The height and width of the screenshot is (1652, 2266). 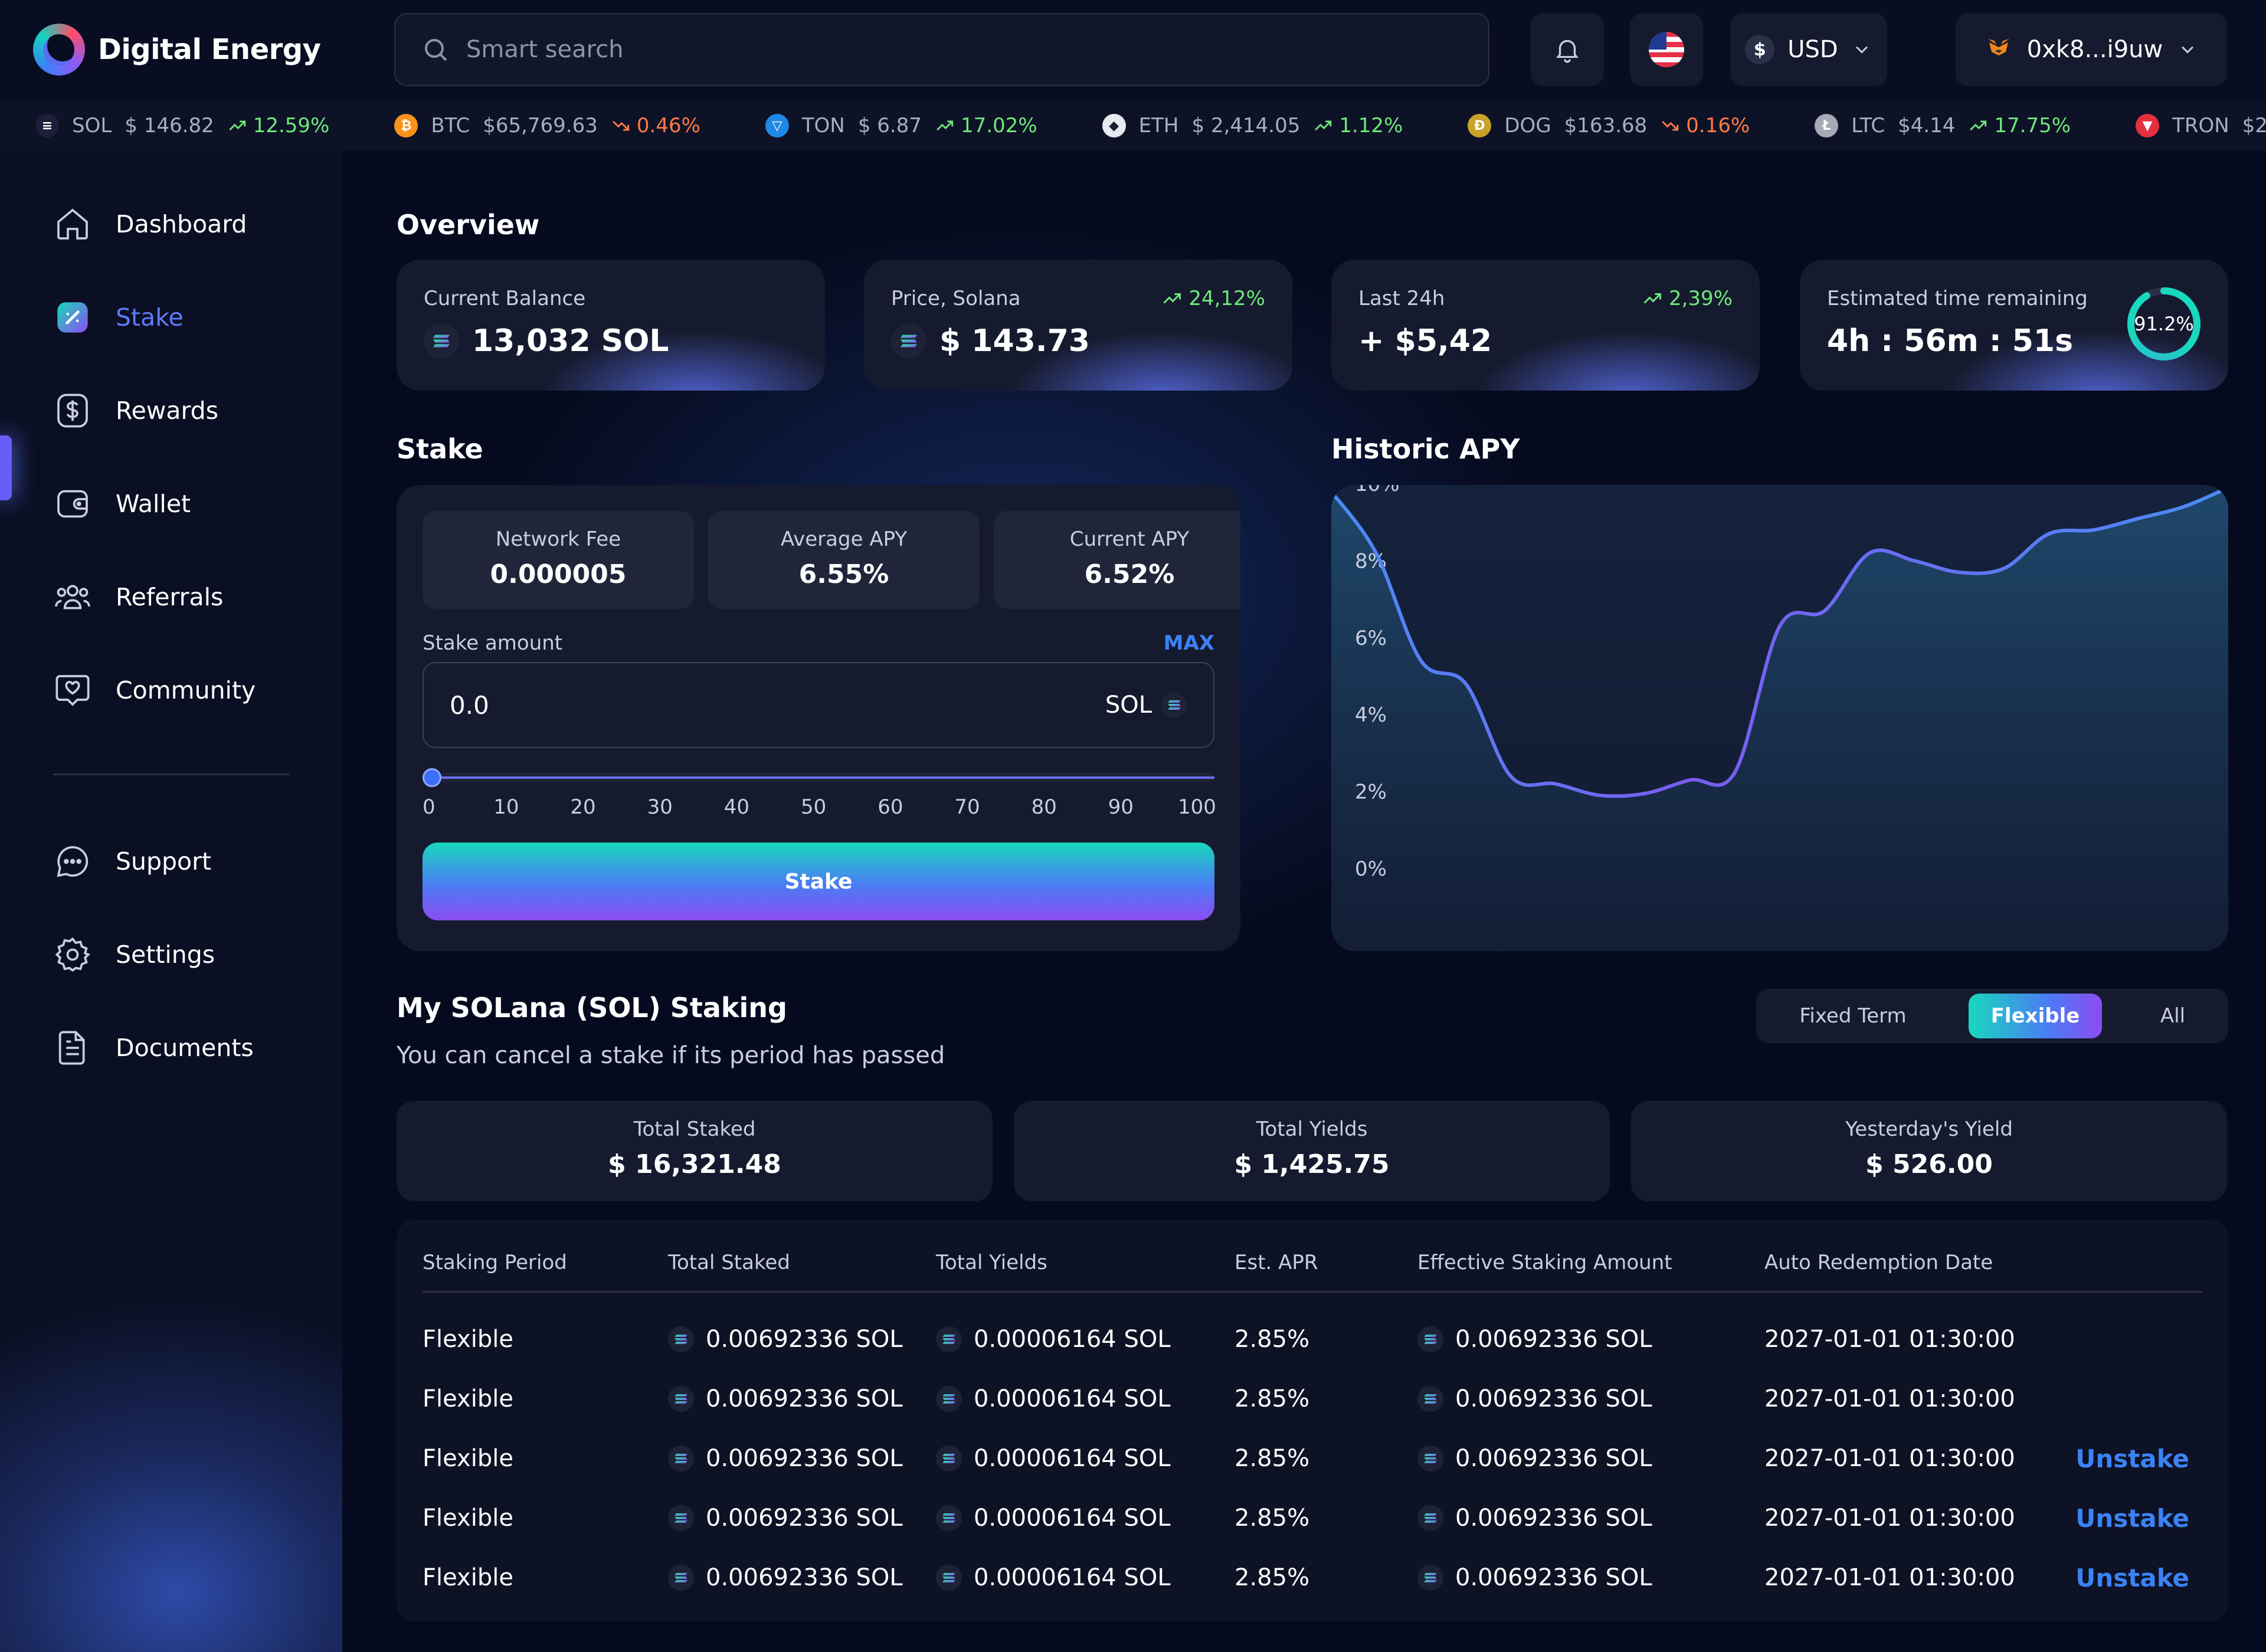 I want to click on slider-thumb, so click(x=432, y=777).